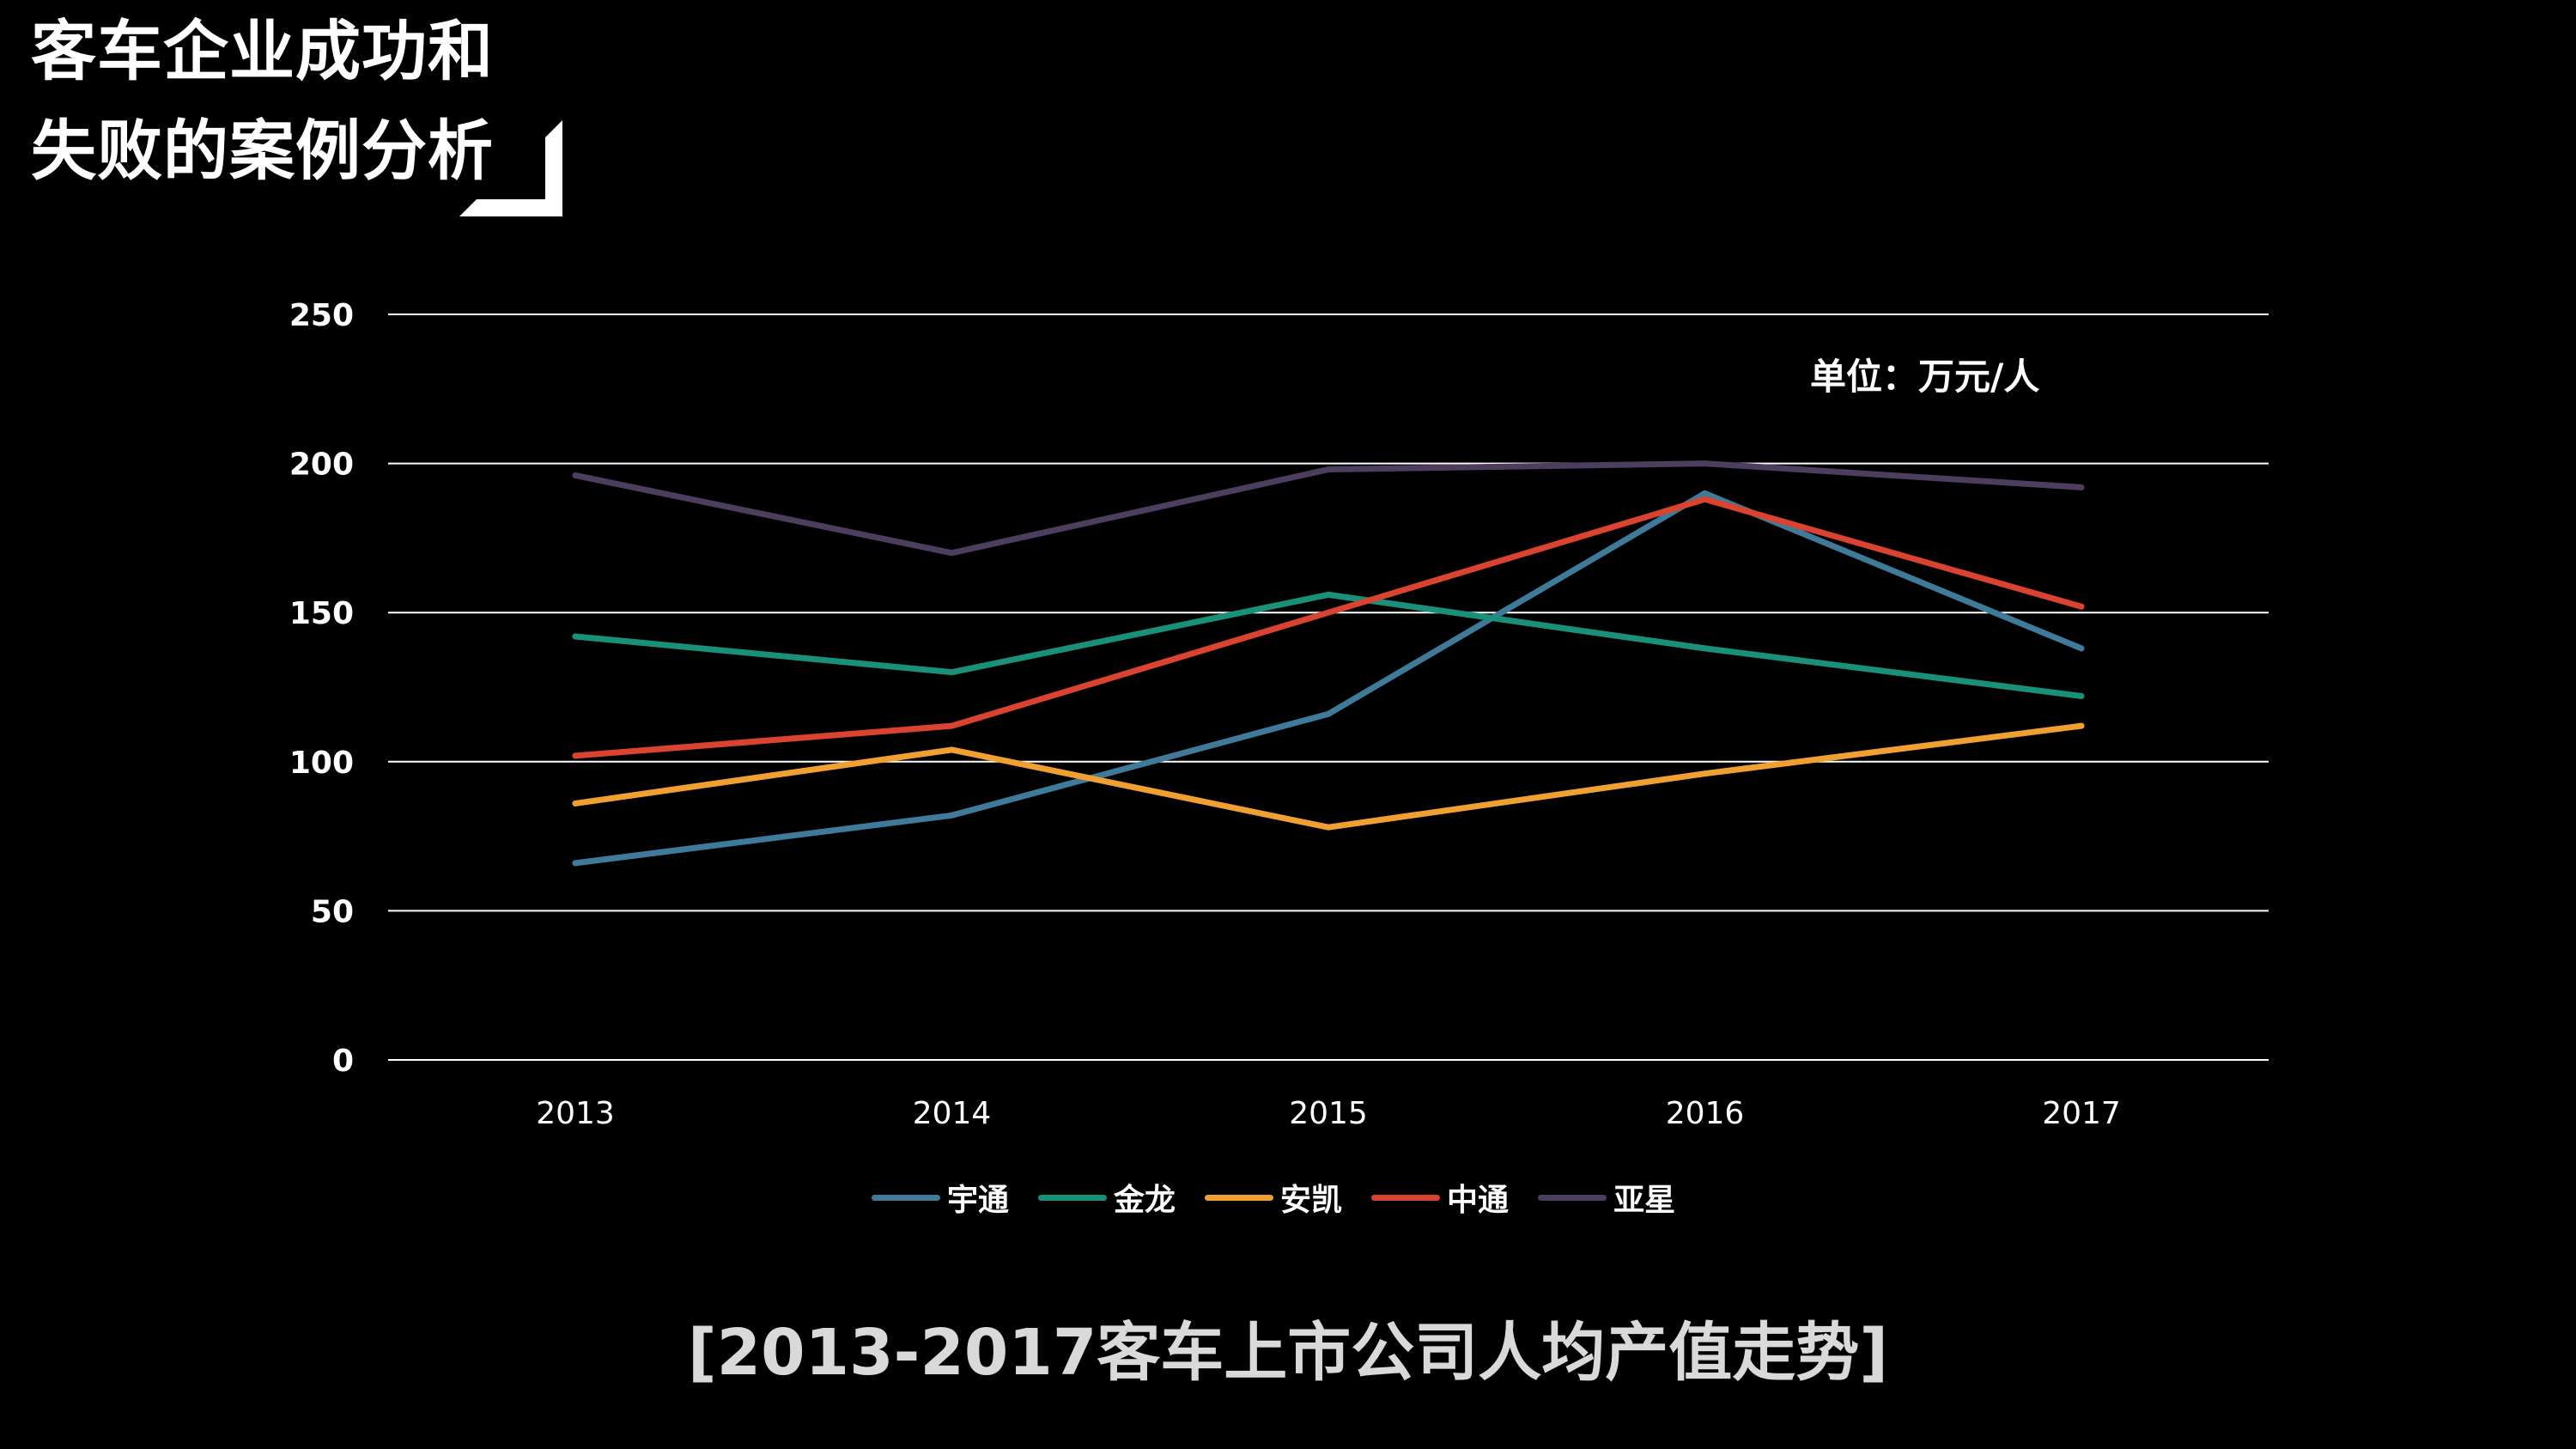 The width and height of the screenshot is (2576, 1449). Describe the element at coordinates (1312, 1200) in the screenshot. I see `legend-label: 安凯` at that location.